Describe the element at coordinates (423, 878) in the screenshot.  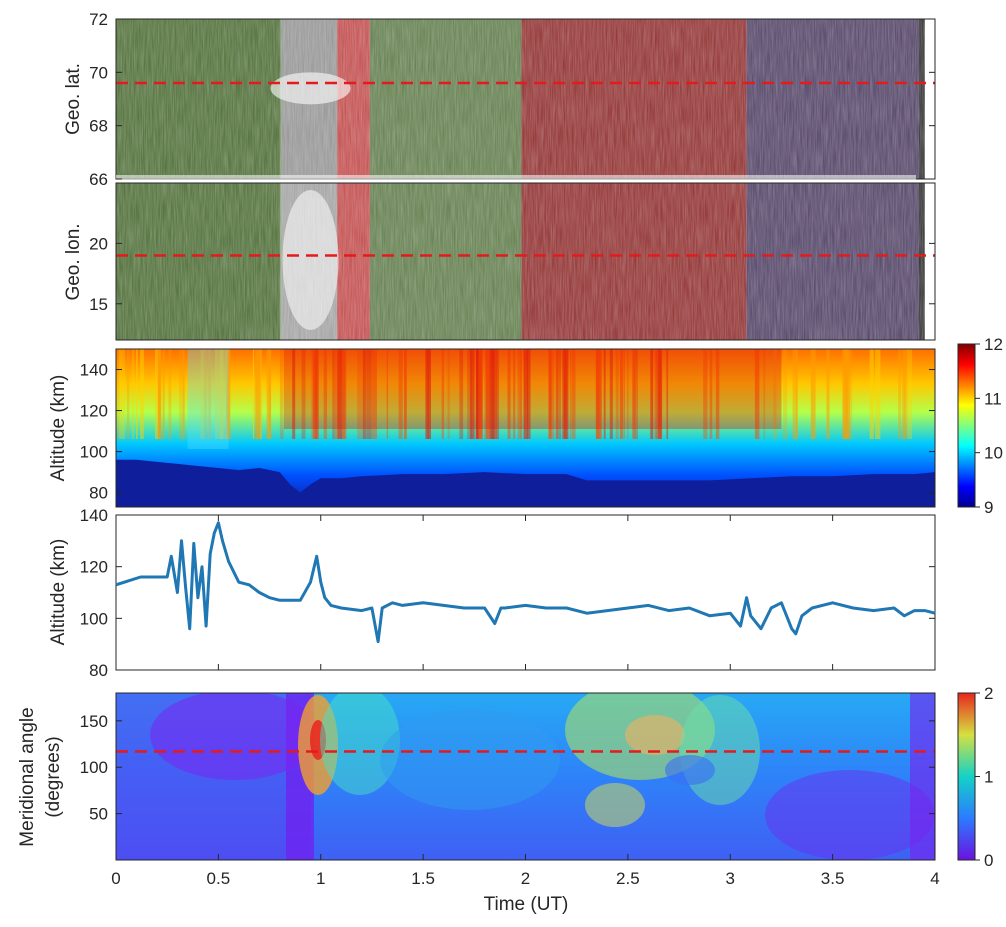
I see `x-tick-label: 1.5` at that location.